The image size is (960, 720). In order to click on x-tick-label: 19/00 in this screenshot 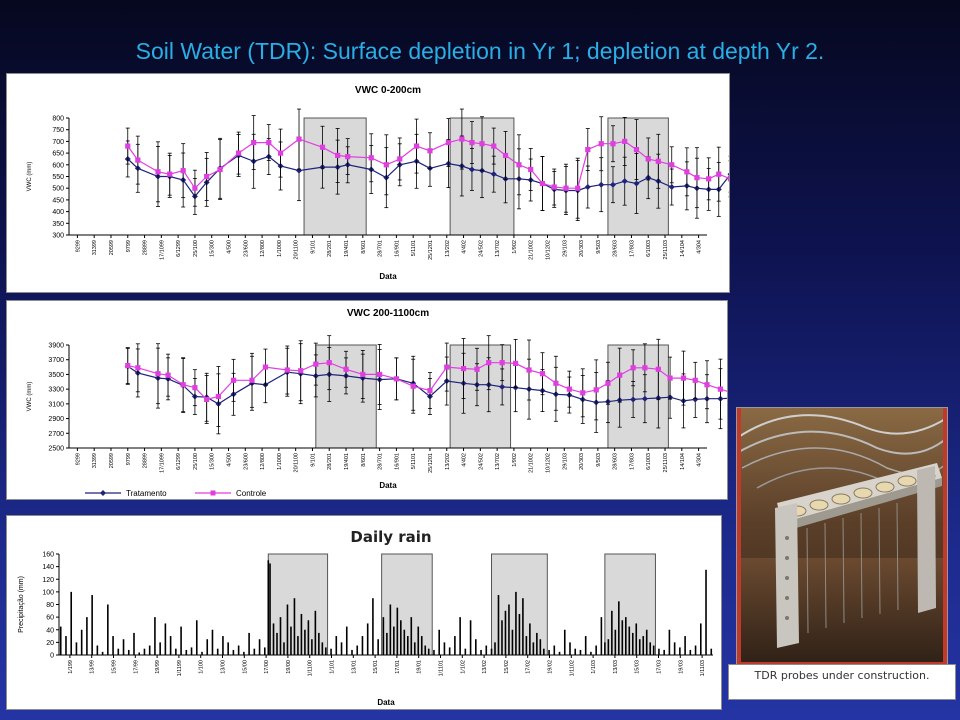, I will do `click(289, 667)`.